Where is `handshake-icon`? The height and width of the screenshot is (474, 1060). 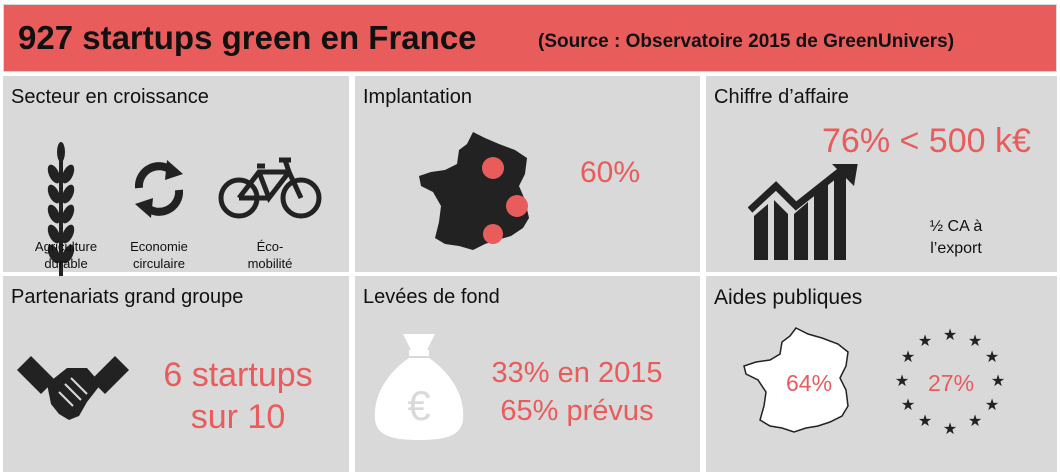
handshake-icon is located at coordinates (73, 388).